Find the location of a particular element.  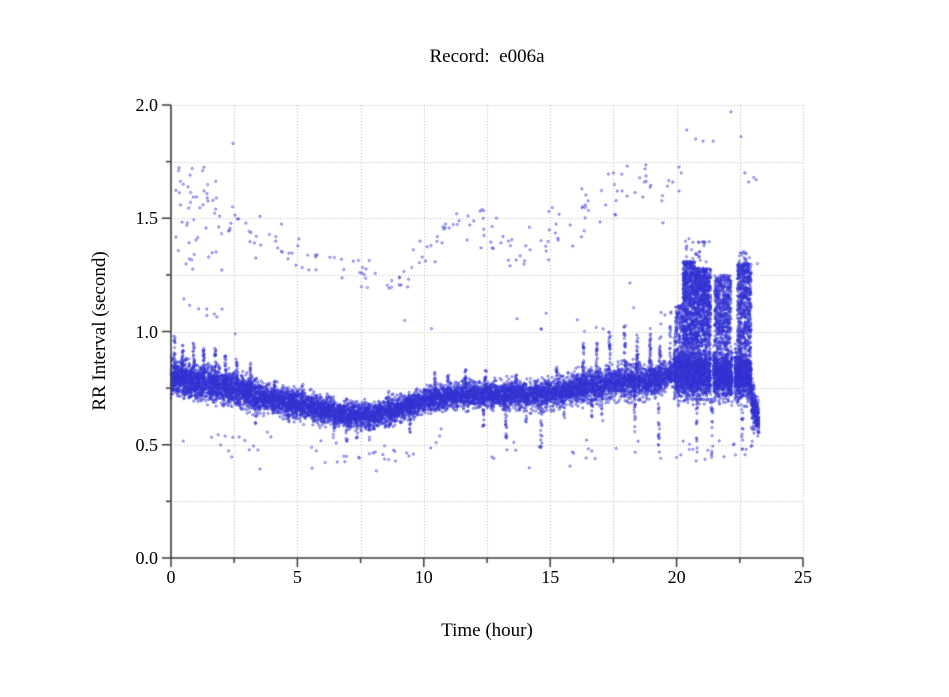

y-tick-label: 2.0 is located at coordinates (147, 105).